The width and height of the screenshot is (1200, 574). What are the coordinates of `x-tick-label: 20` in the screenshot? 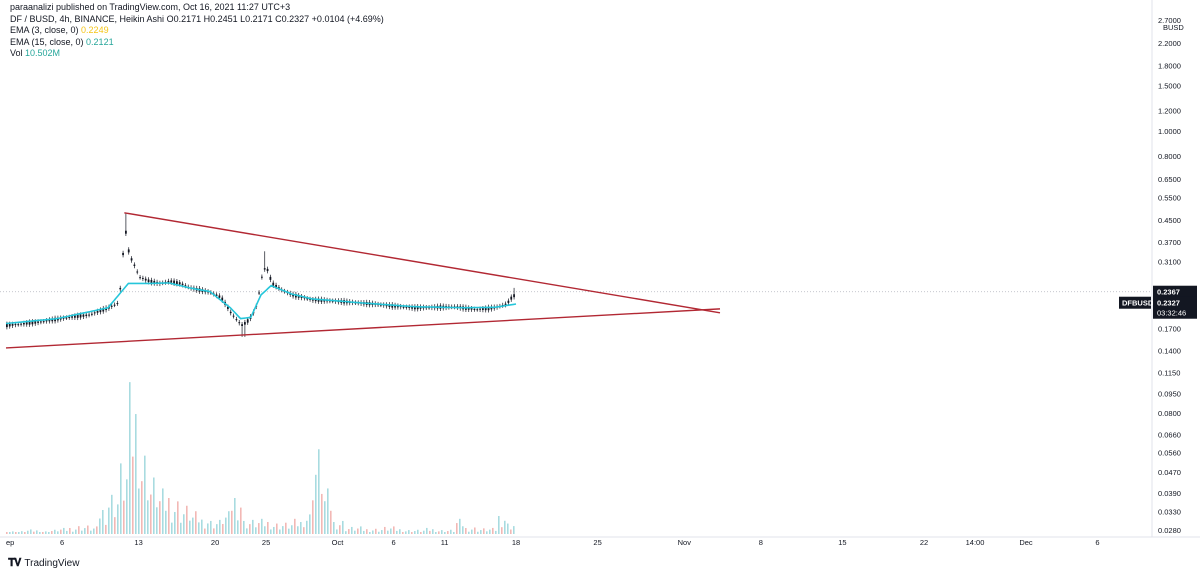 It's located at (215, 542).